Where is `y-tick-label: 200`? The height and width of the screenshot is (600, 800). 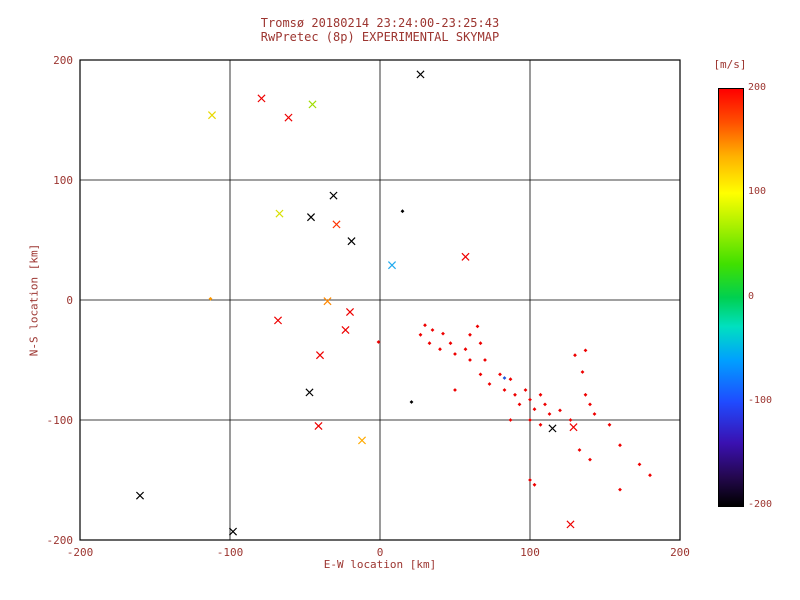 y-tick-label: 200 is located at coordinates (63, 60).